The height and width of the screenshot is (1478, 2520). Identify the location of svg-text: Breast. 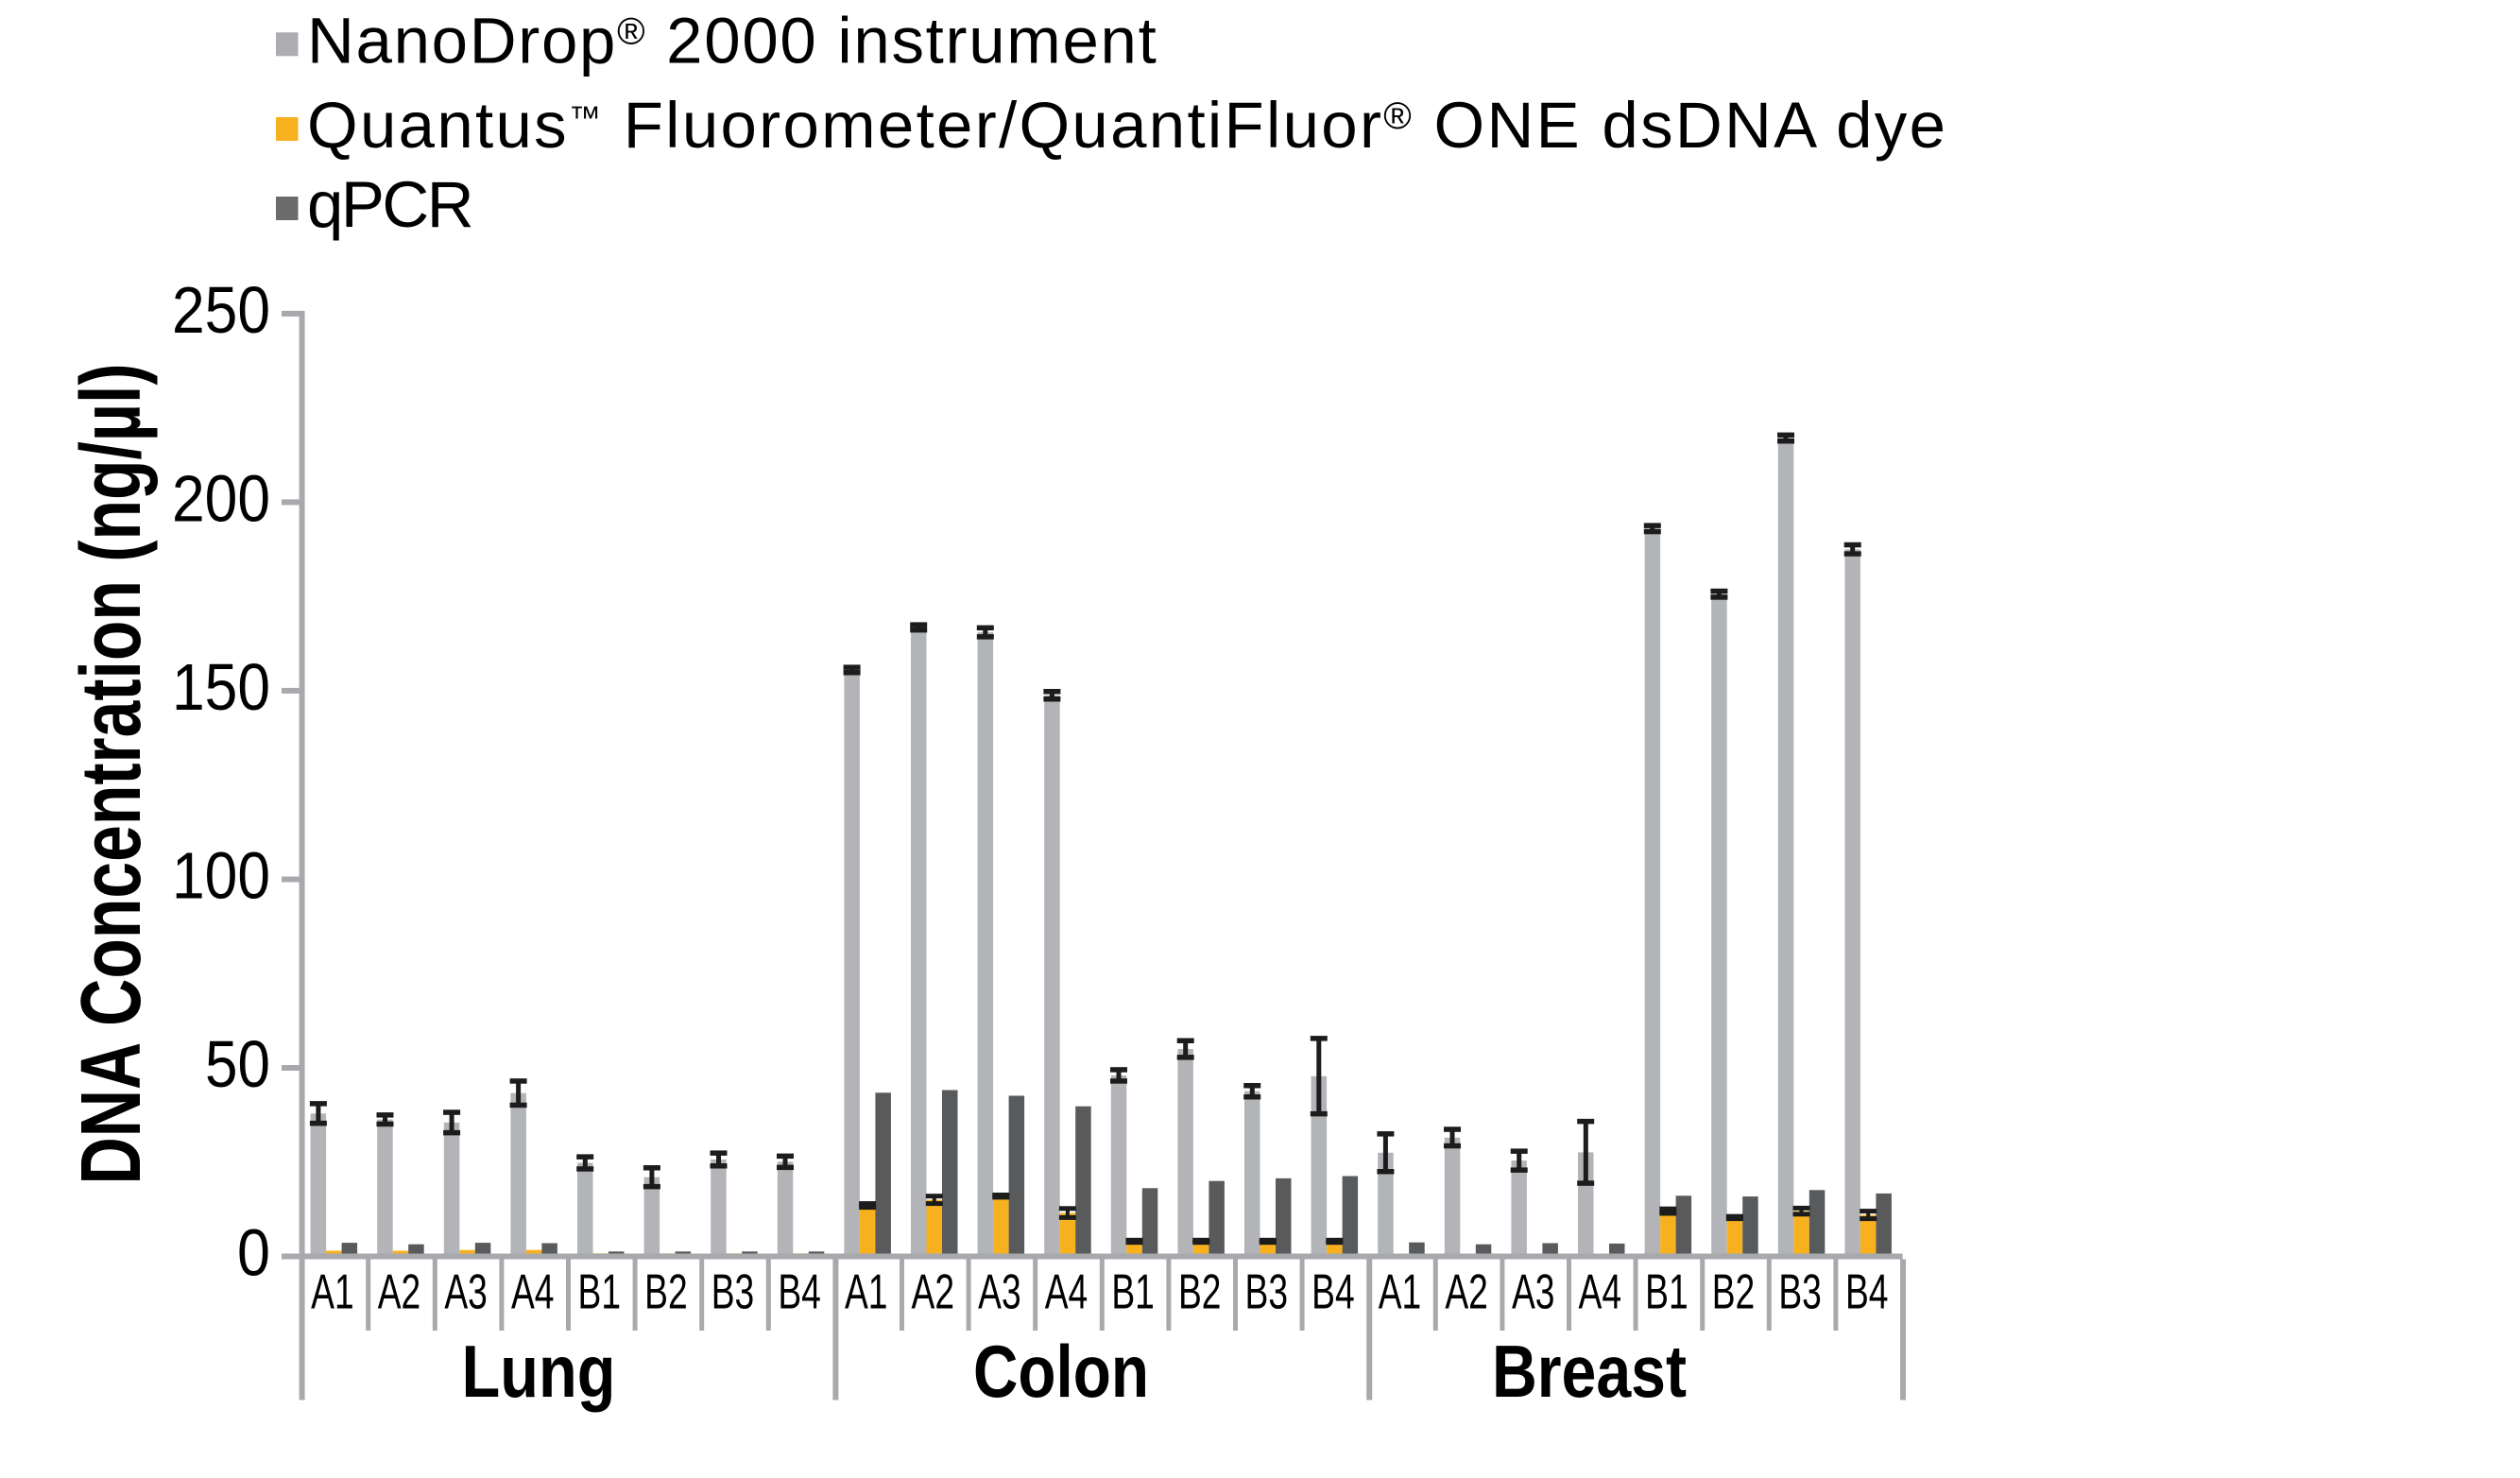
(1589, 1371).